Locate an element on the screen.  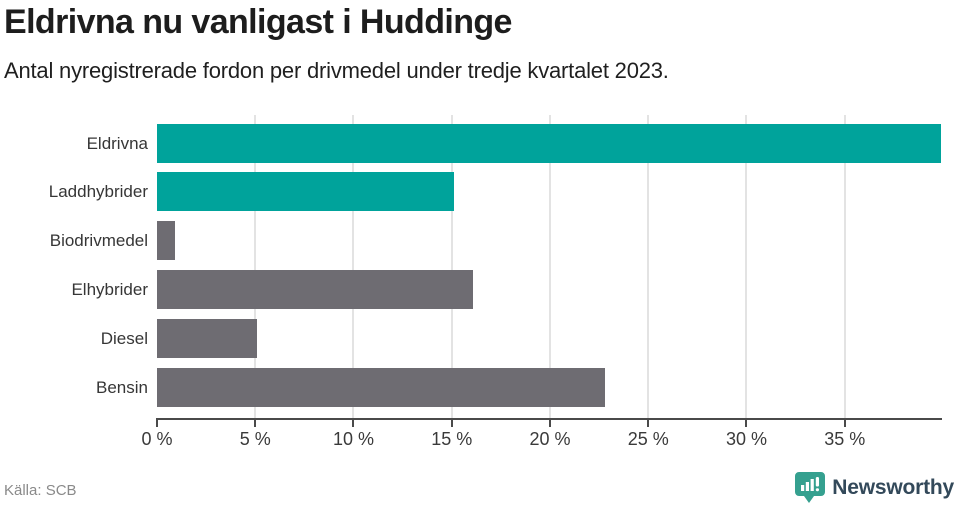
x-tick-label: 25 % is located at coordinates (648, 439).